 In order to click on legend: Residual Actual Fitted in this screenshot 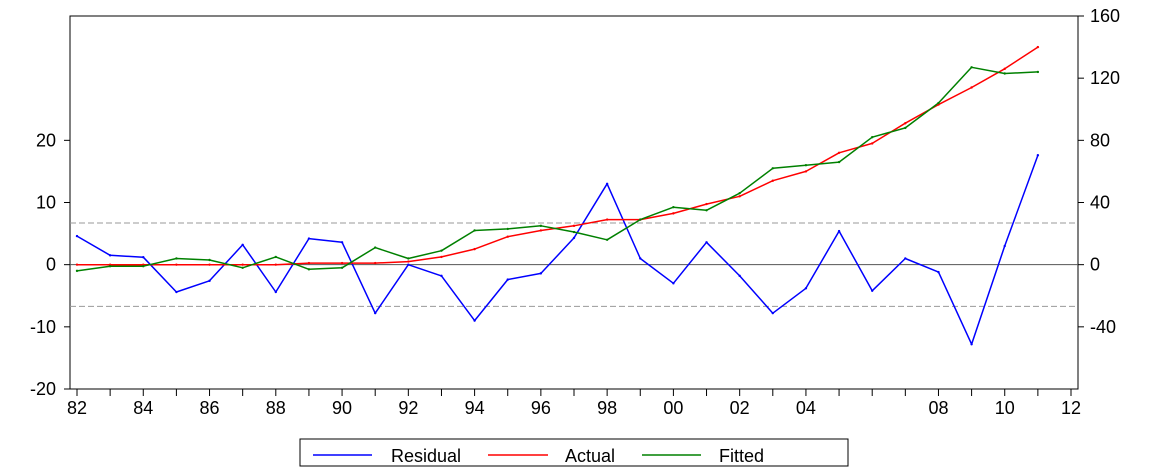, I will do `click(574, 452)`.